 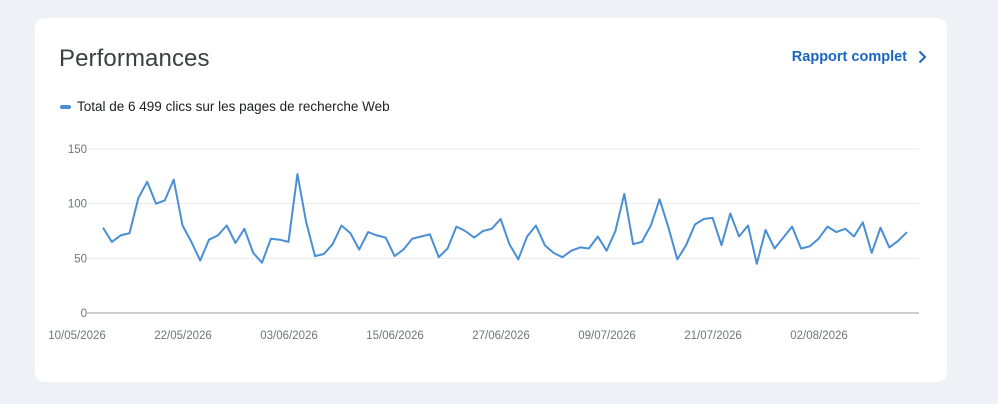 What do you see at coordinates (77, 150) in the screenshot?
I see `y-tick-label: 150` at bounding box center [77, 150].